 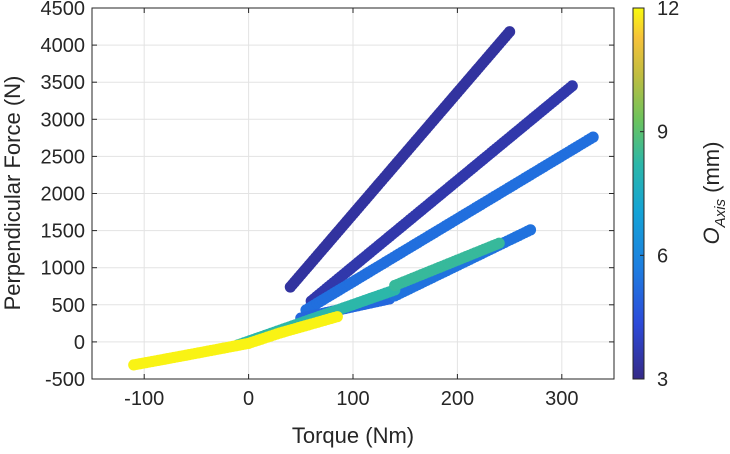 What do you see at coordinates (65, 380) in the screenshot?
I see `y-tick-label: -500` at bounding box center [65, 380].